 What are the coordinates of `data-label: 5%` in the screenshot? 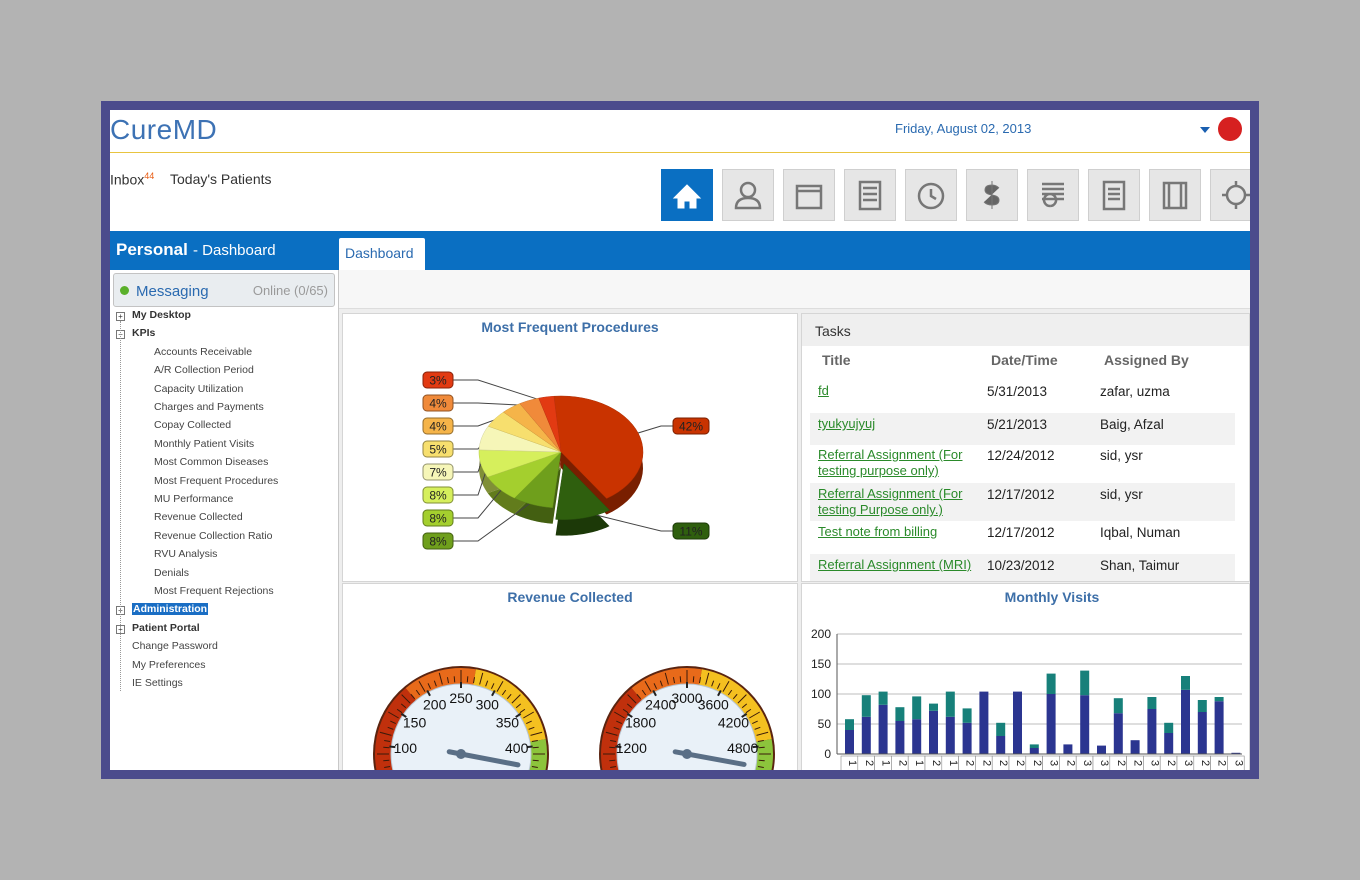 It's located at (438, 450).